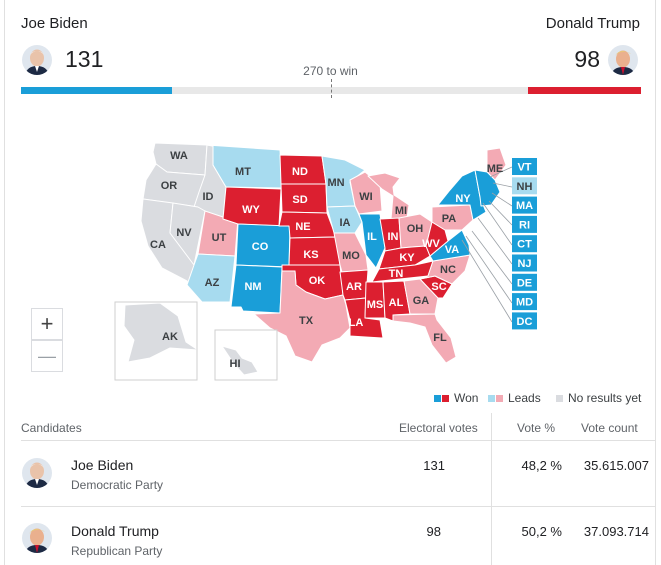 The width and height of the screenshot is (661, 565). Describe the element at coordinates (541, 465) in the screenshot. I see `row-vote-percent: 48,2 %` at that location.